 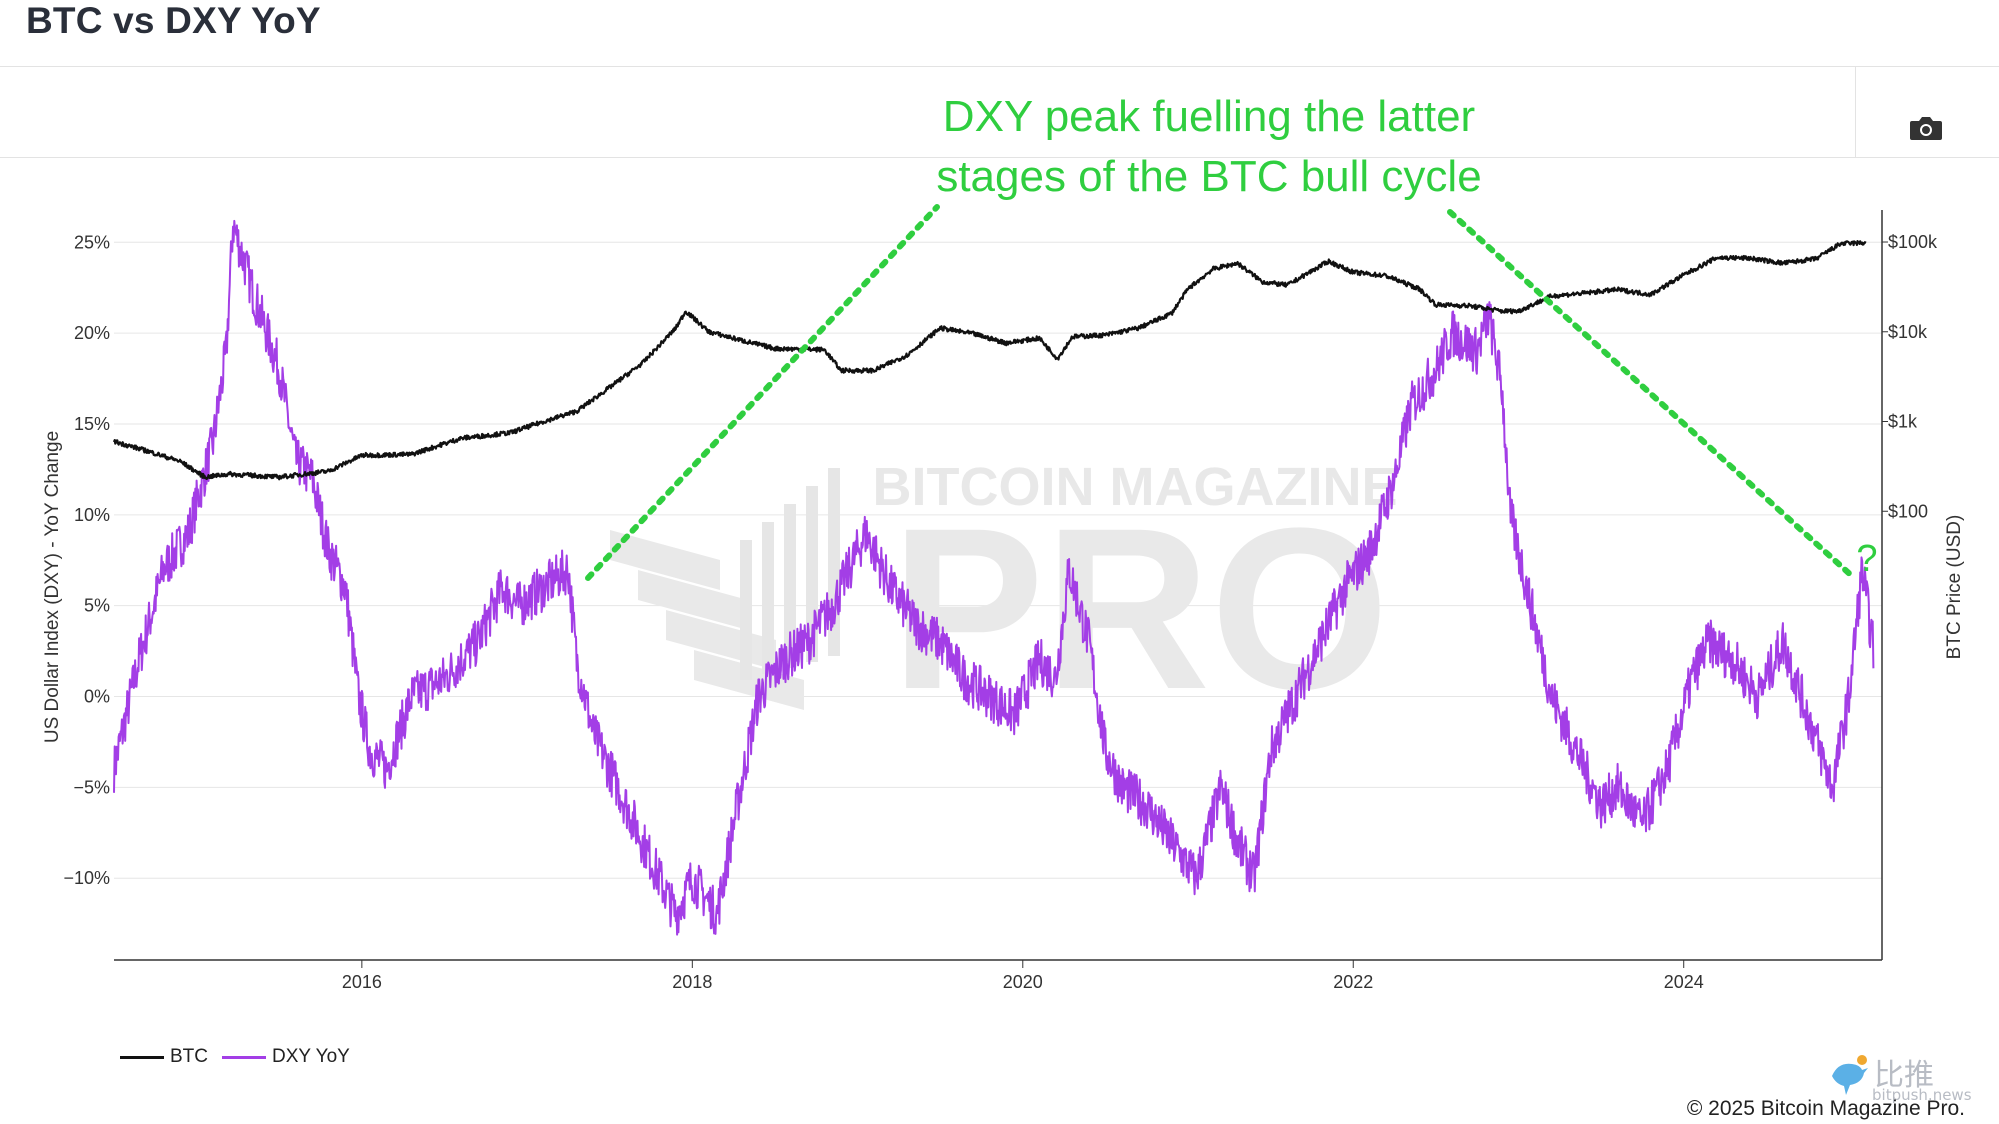 I want to click on y-left-tick-label: 0%, so click(x=97, y=697).